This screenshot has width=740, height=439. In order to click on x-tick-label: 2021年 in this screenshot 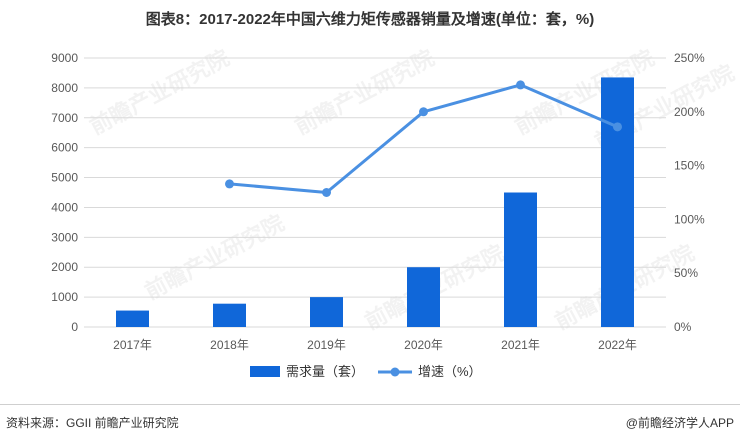, I will do `click(520, 345)`.